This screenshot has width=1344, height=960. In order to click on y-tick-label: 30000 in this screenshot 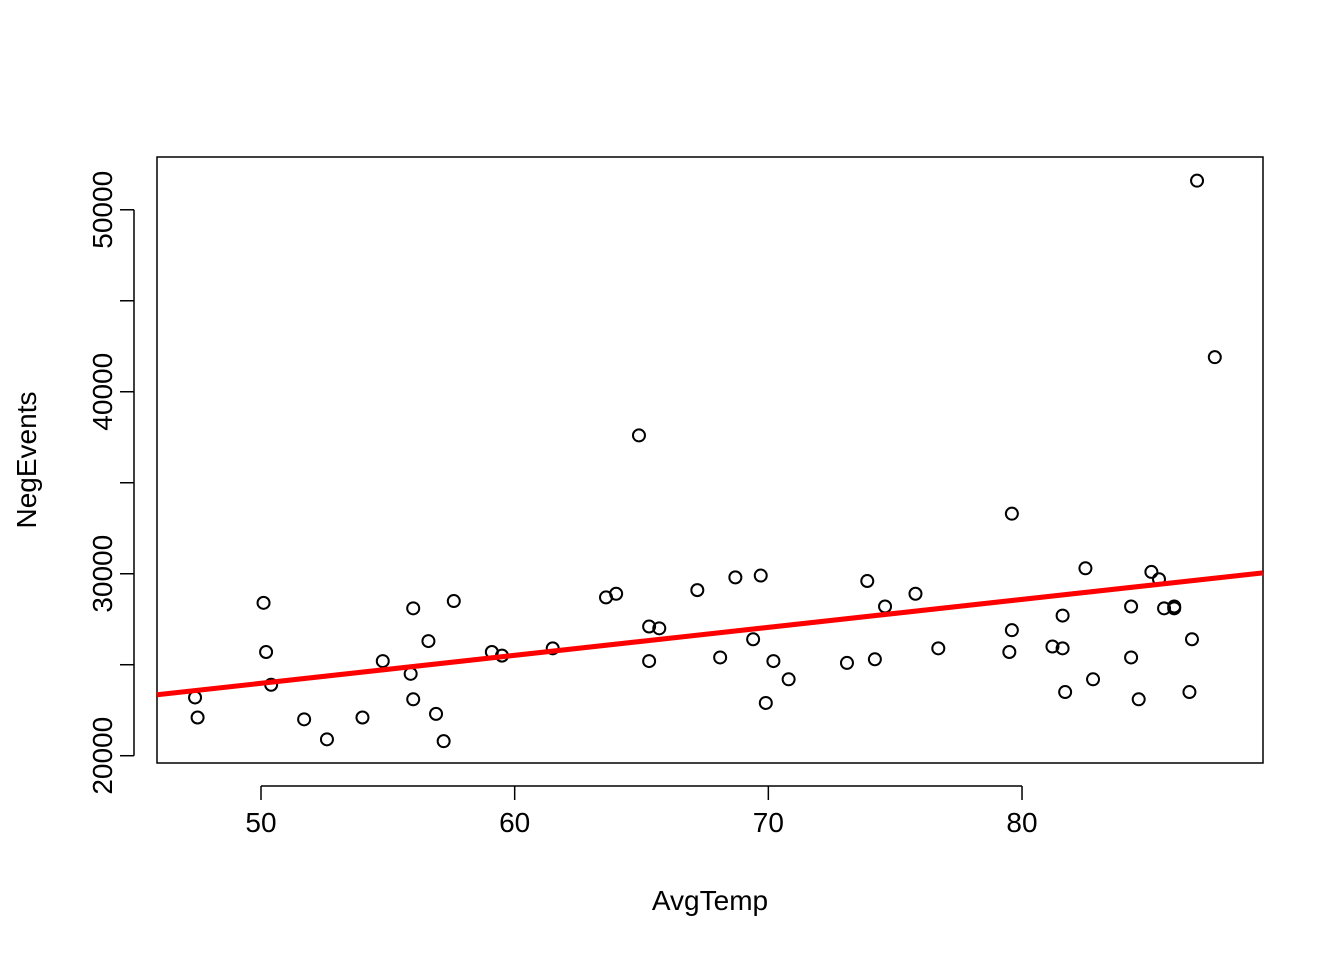, I will do `click(102, 574)`.